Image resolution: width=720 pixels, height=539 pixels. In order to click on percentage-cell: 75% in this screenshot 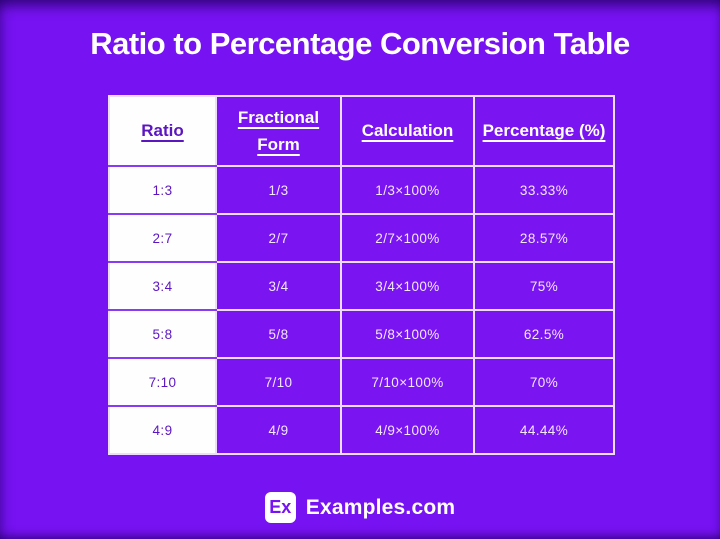, I will do `click(544, 286)`.